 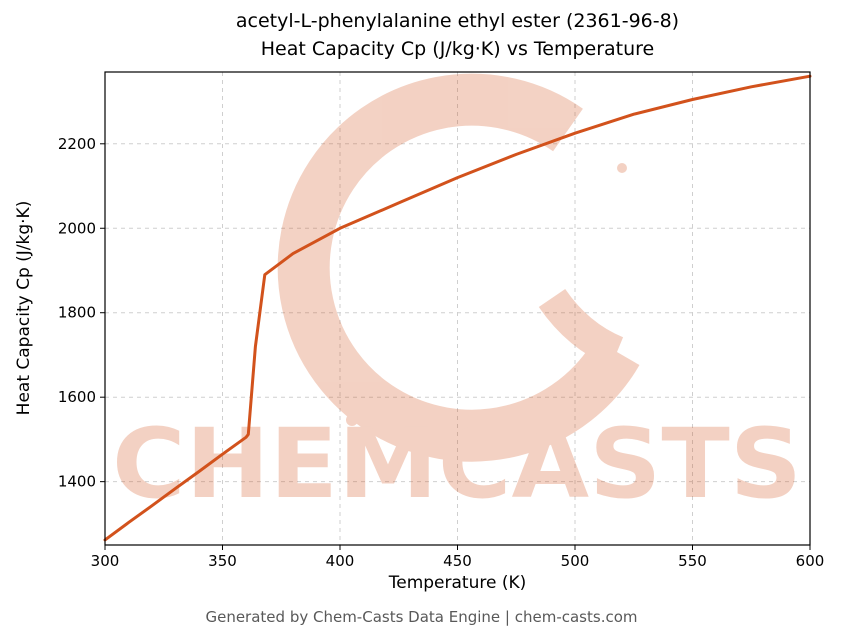 I want to click on x-axis-label: Temperature (K), so click(x=457, y=583).